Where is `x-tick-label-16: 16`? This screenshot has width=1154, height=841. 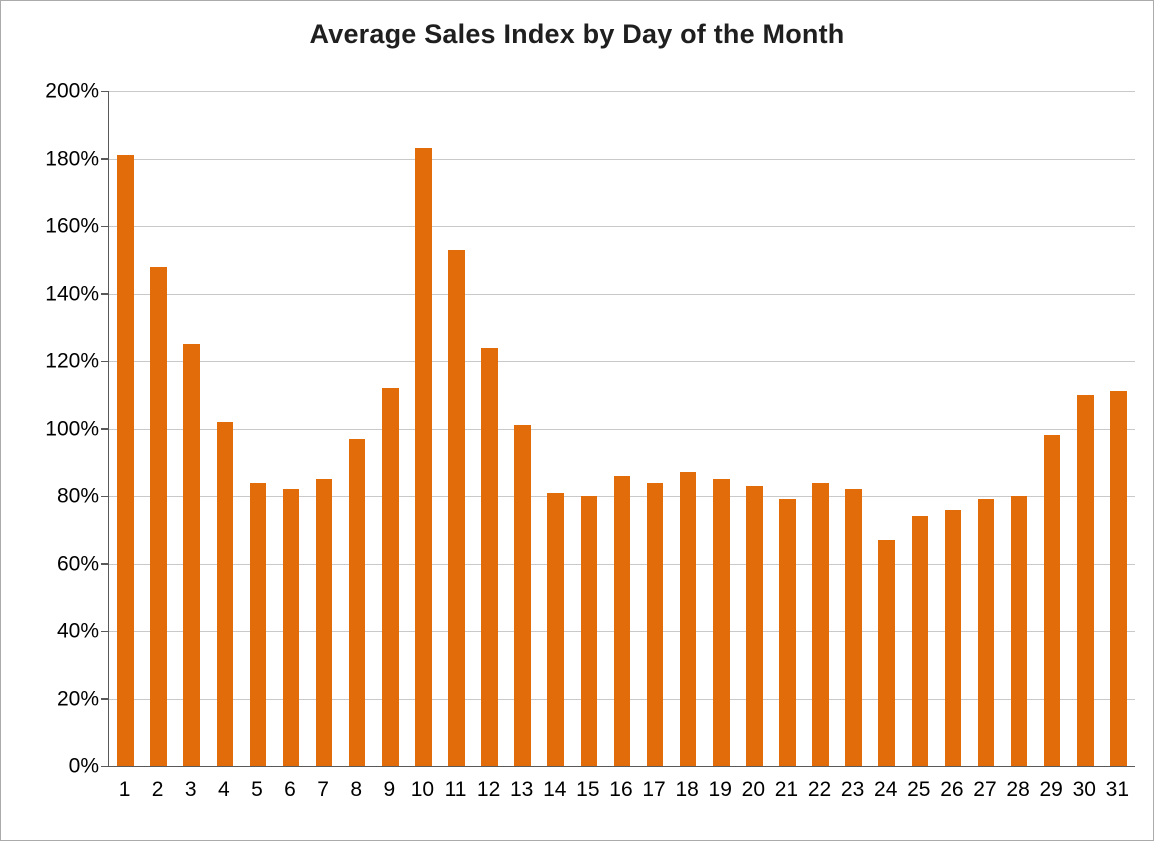 x-tick-label-16: 16 is located at coordinates (621, 789).